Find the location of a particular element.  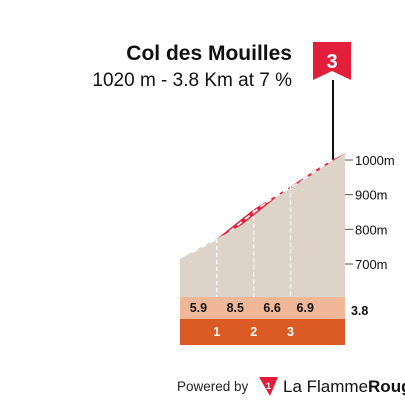

brand-name: La FlammeRouge is located at coordinates (344, 386).